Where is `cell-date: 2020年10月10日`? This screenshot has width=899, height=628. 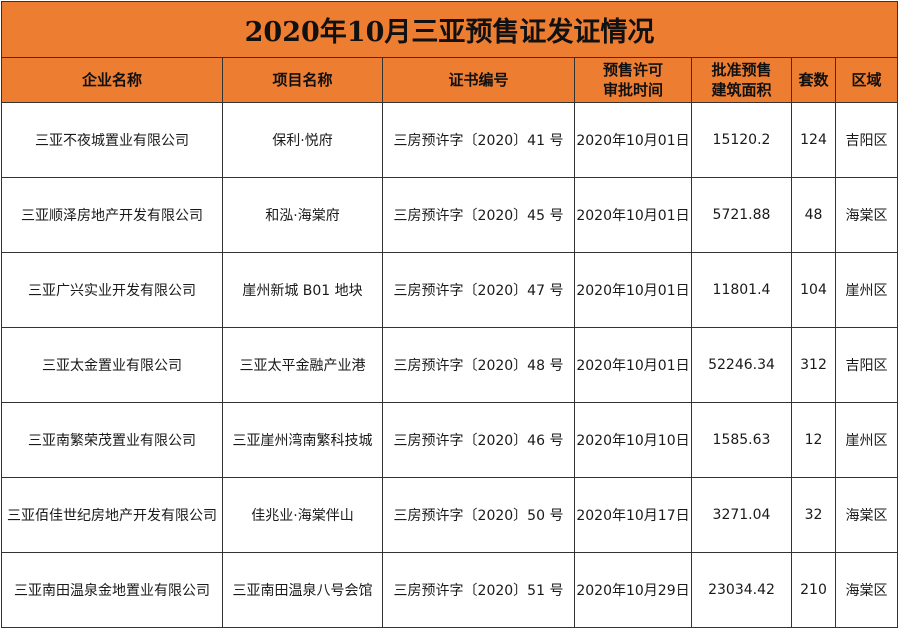 cell-date: 2020年10月10日 is located at coordinates (633, 440).